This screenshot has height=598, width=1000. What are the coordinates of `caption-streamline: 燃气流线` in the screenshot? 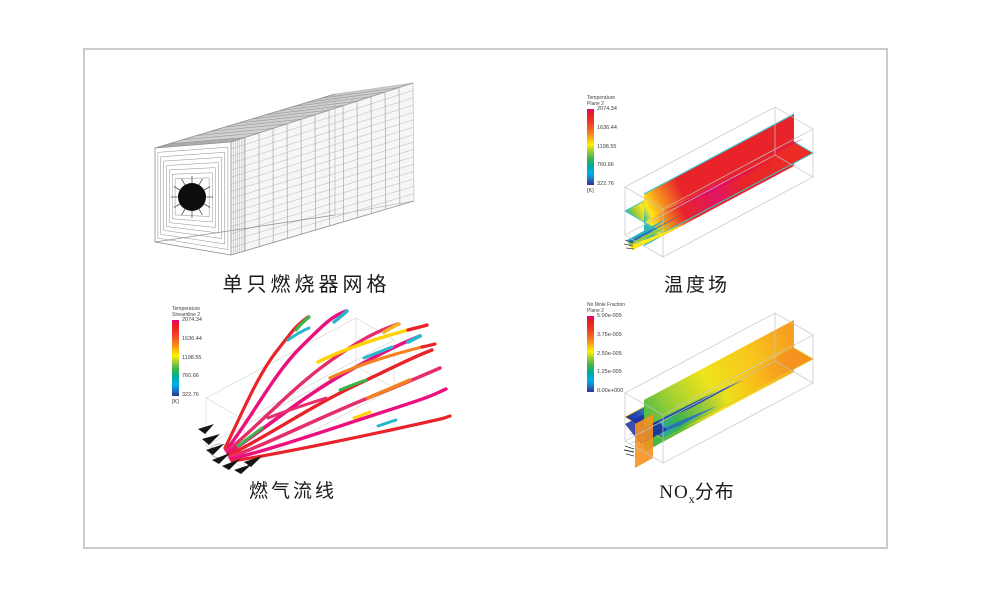 It's located at (292, 491).